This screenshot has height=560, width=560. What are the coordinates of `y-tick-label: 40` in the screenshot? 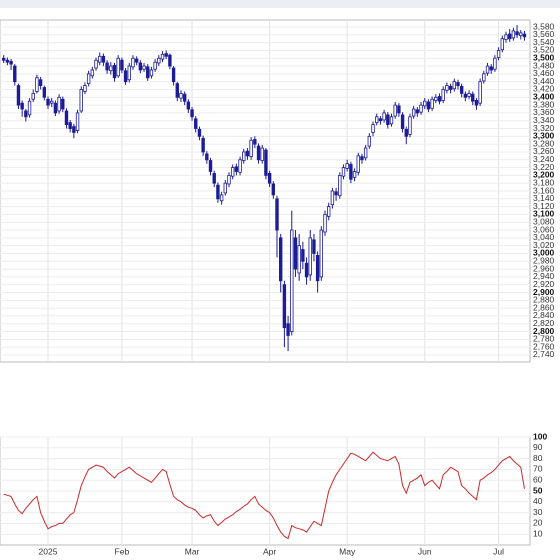 It's located at (538, 501).